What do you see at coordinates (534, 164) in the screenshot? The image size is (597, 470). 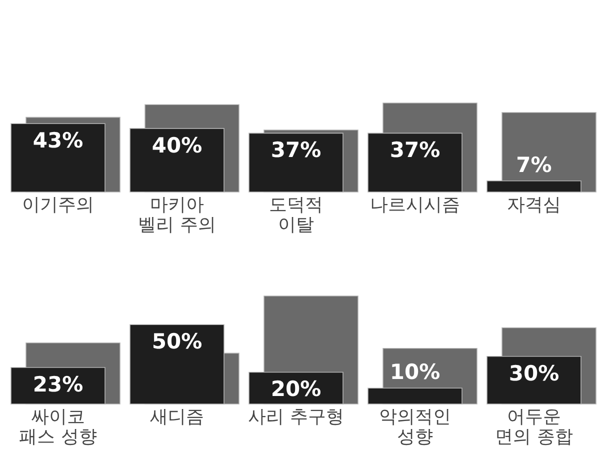 I see `data-label: 7%` at bounding box center [534, 164].